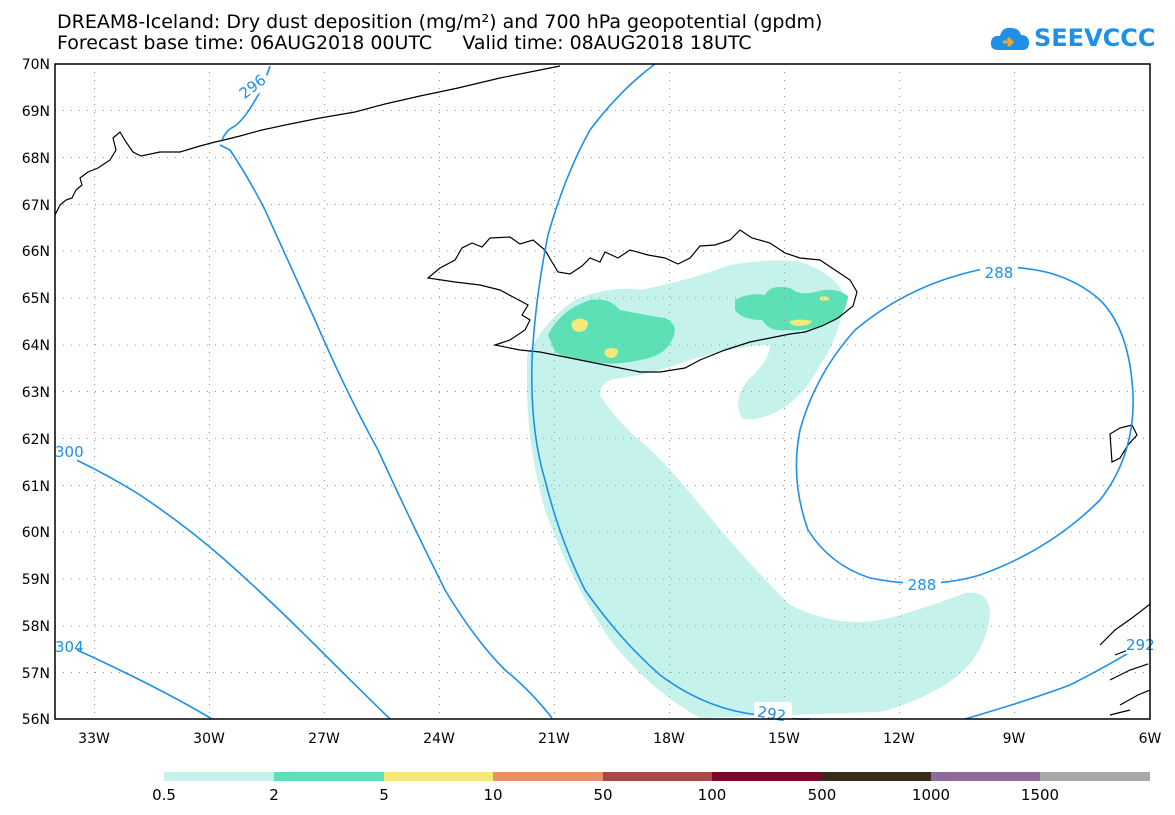 Image resolution: width=1175 pixels, height=815 pixels. Describe the element at coordinates (36, 533) in the screenshot. I see `lat-label-60n: 60N` at that location.